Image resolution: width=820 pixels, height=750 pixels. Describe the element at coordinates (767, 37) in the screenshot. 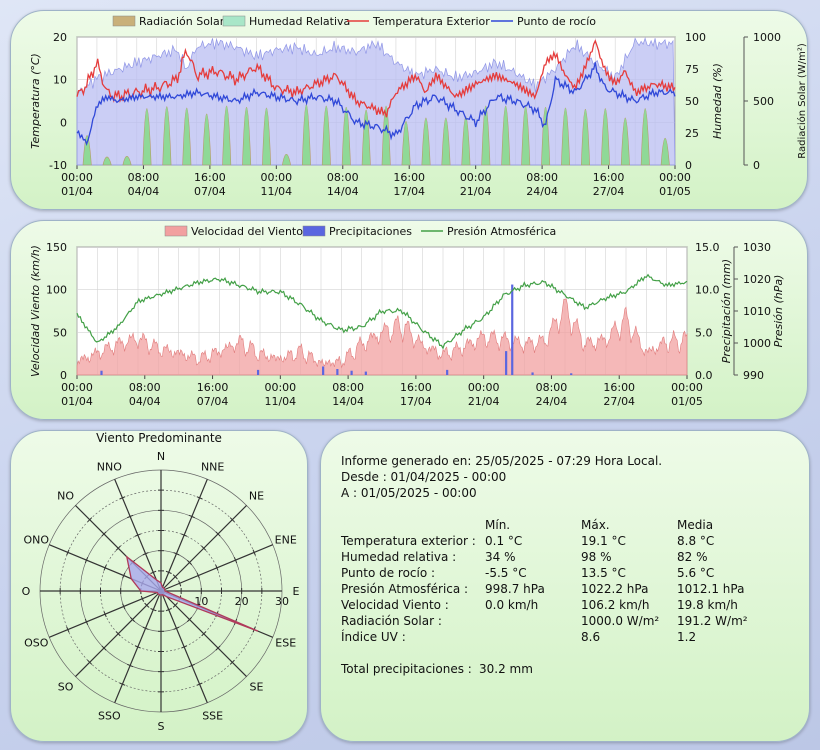

I see `y-tick-solar: 1000` at that location.